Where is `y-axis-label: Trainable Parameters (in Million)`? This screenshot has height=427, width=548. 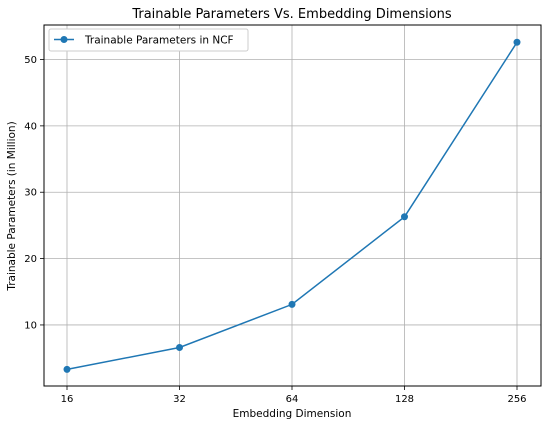 y-axis-label: Trainable Parameters (in Million) is located at coordinates (12, 206).